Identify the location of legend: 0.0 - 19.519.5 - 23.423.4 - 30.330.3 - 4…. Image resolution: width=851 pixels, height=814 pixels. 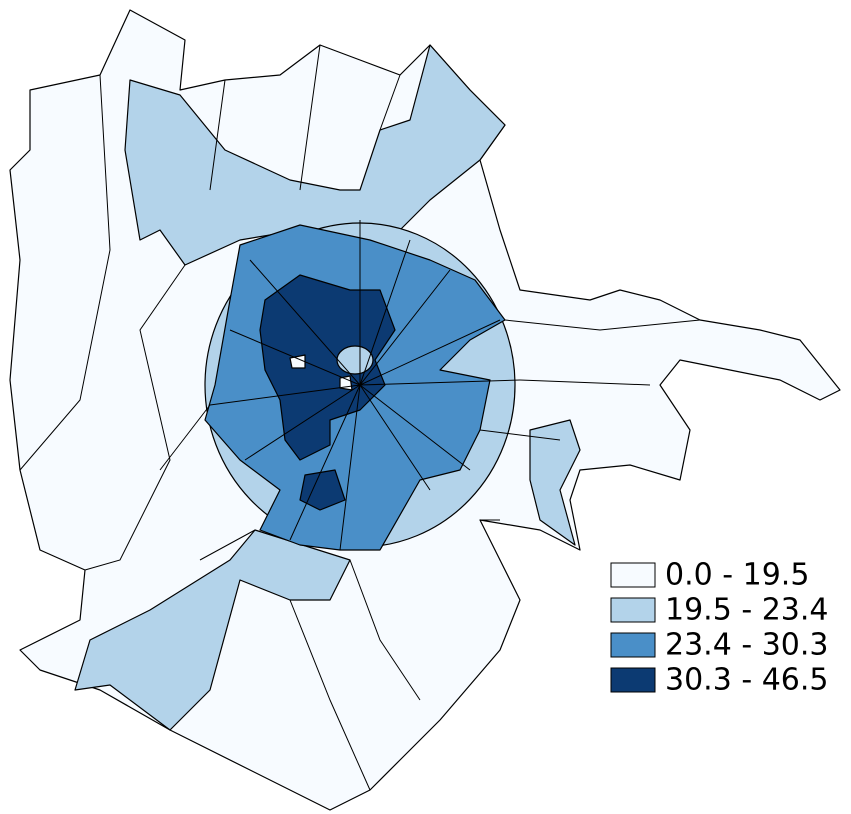
(719, 628).